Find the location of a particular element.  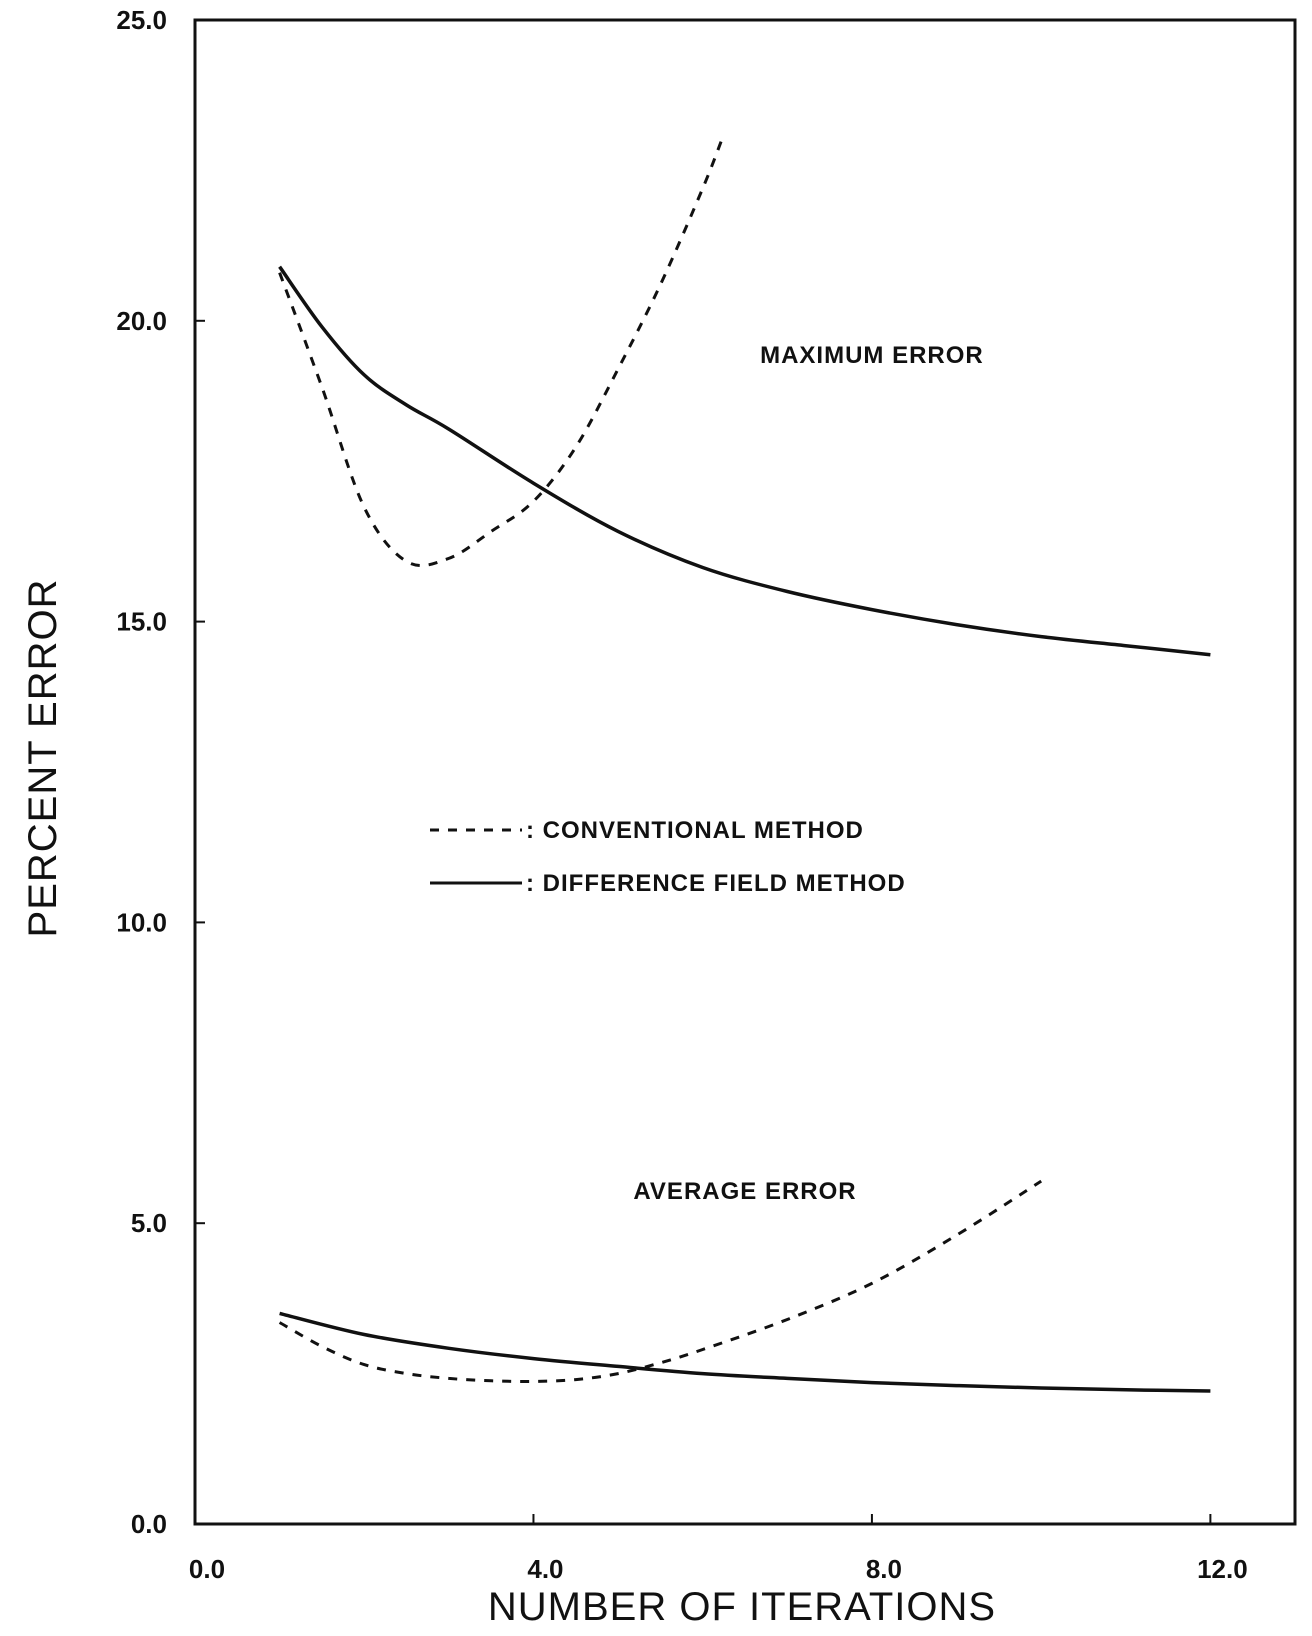

y-tick-label: 0.0 is located at coordinates (149, 1524).